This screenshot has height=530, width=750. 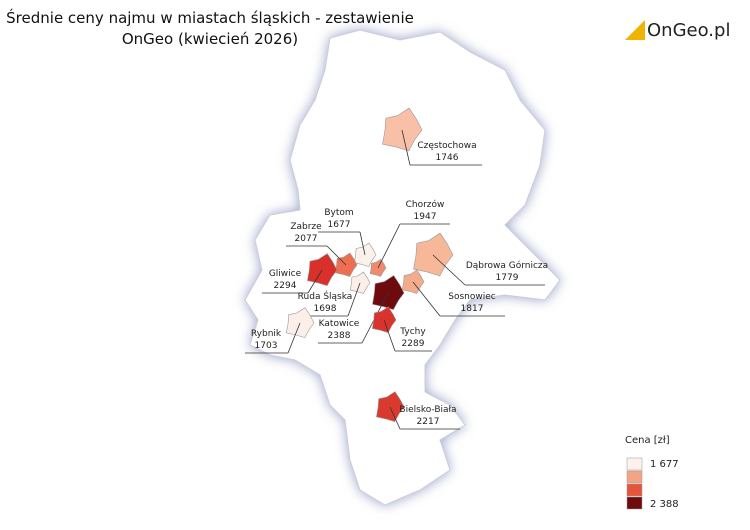 I want to click on city-value: 1677, so click(x=339, y=225).